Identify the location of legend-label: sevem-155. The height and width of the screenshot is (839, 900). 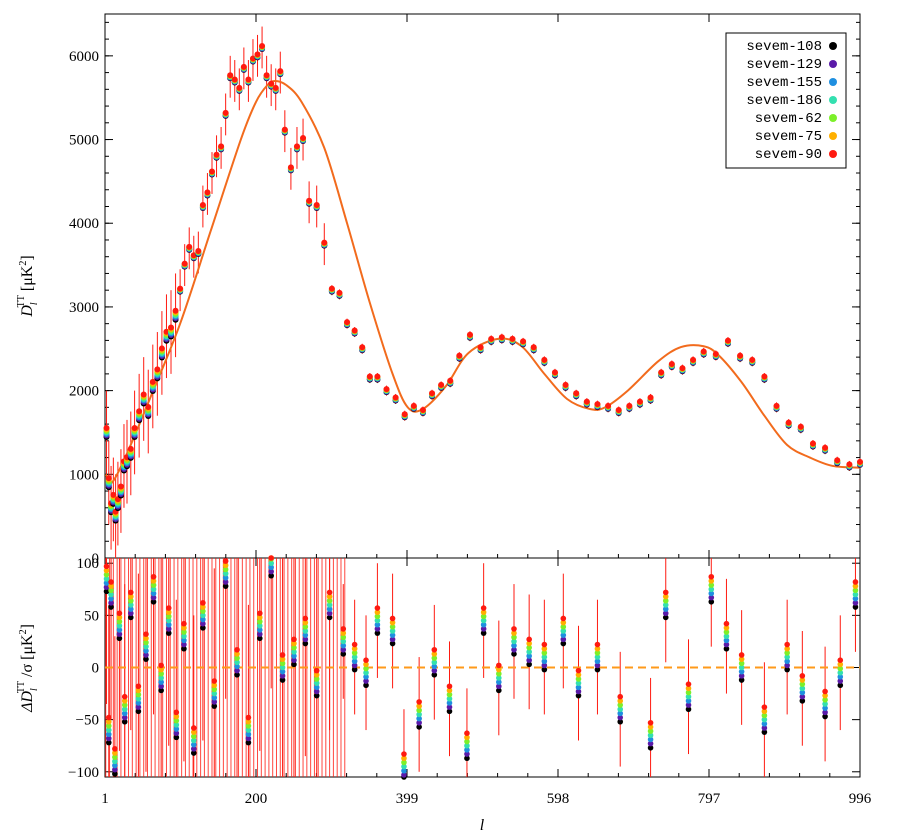
(784, 83).